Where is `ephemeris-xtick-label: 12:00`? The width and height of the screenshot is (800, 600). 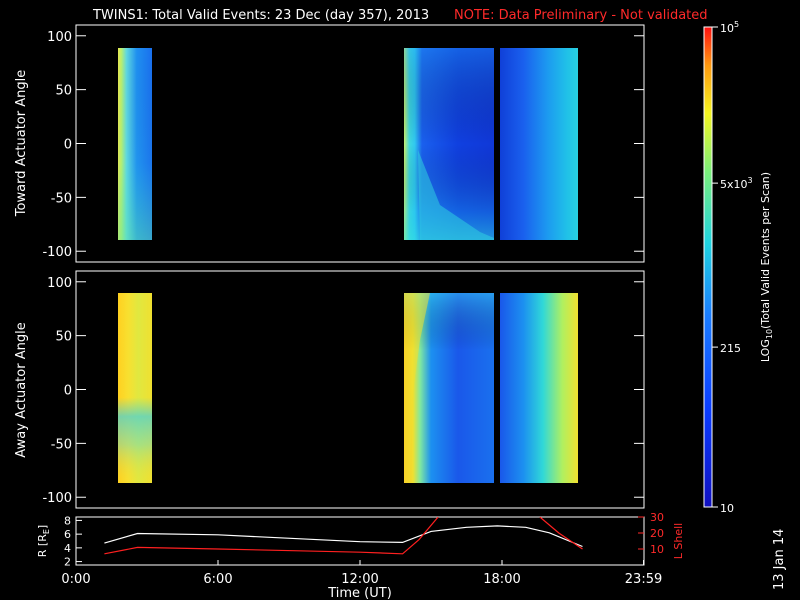
ephemeris-xtick-label: 12:00 is located at coordinates (359, 579).